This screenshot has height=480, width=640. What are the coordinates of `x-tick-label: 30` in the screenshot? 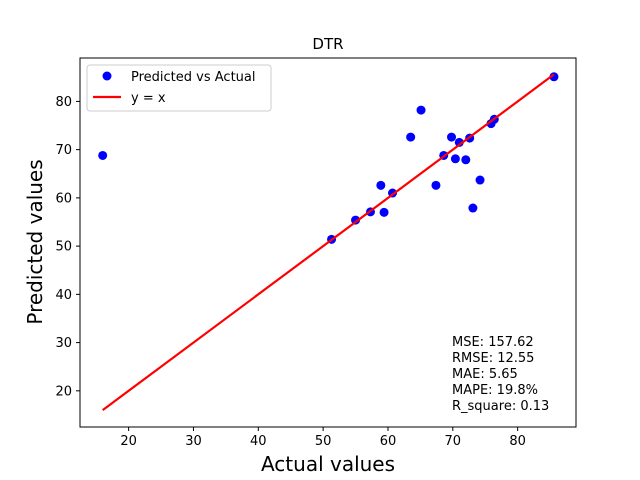 It's located at (193, 441).